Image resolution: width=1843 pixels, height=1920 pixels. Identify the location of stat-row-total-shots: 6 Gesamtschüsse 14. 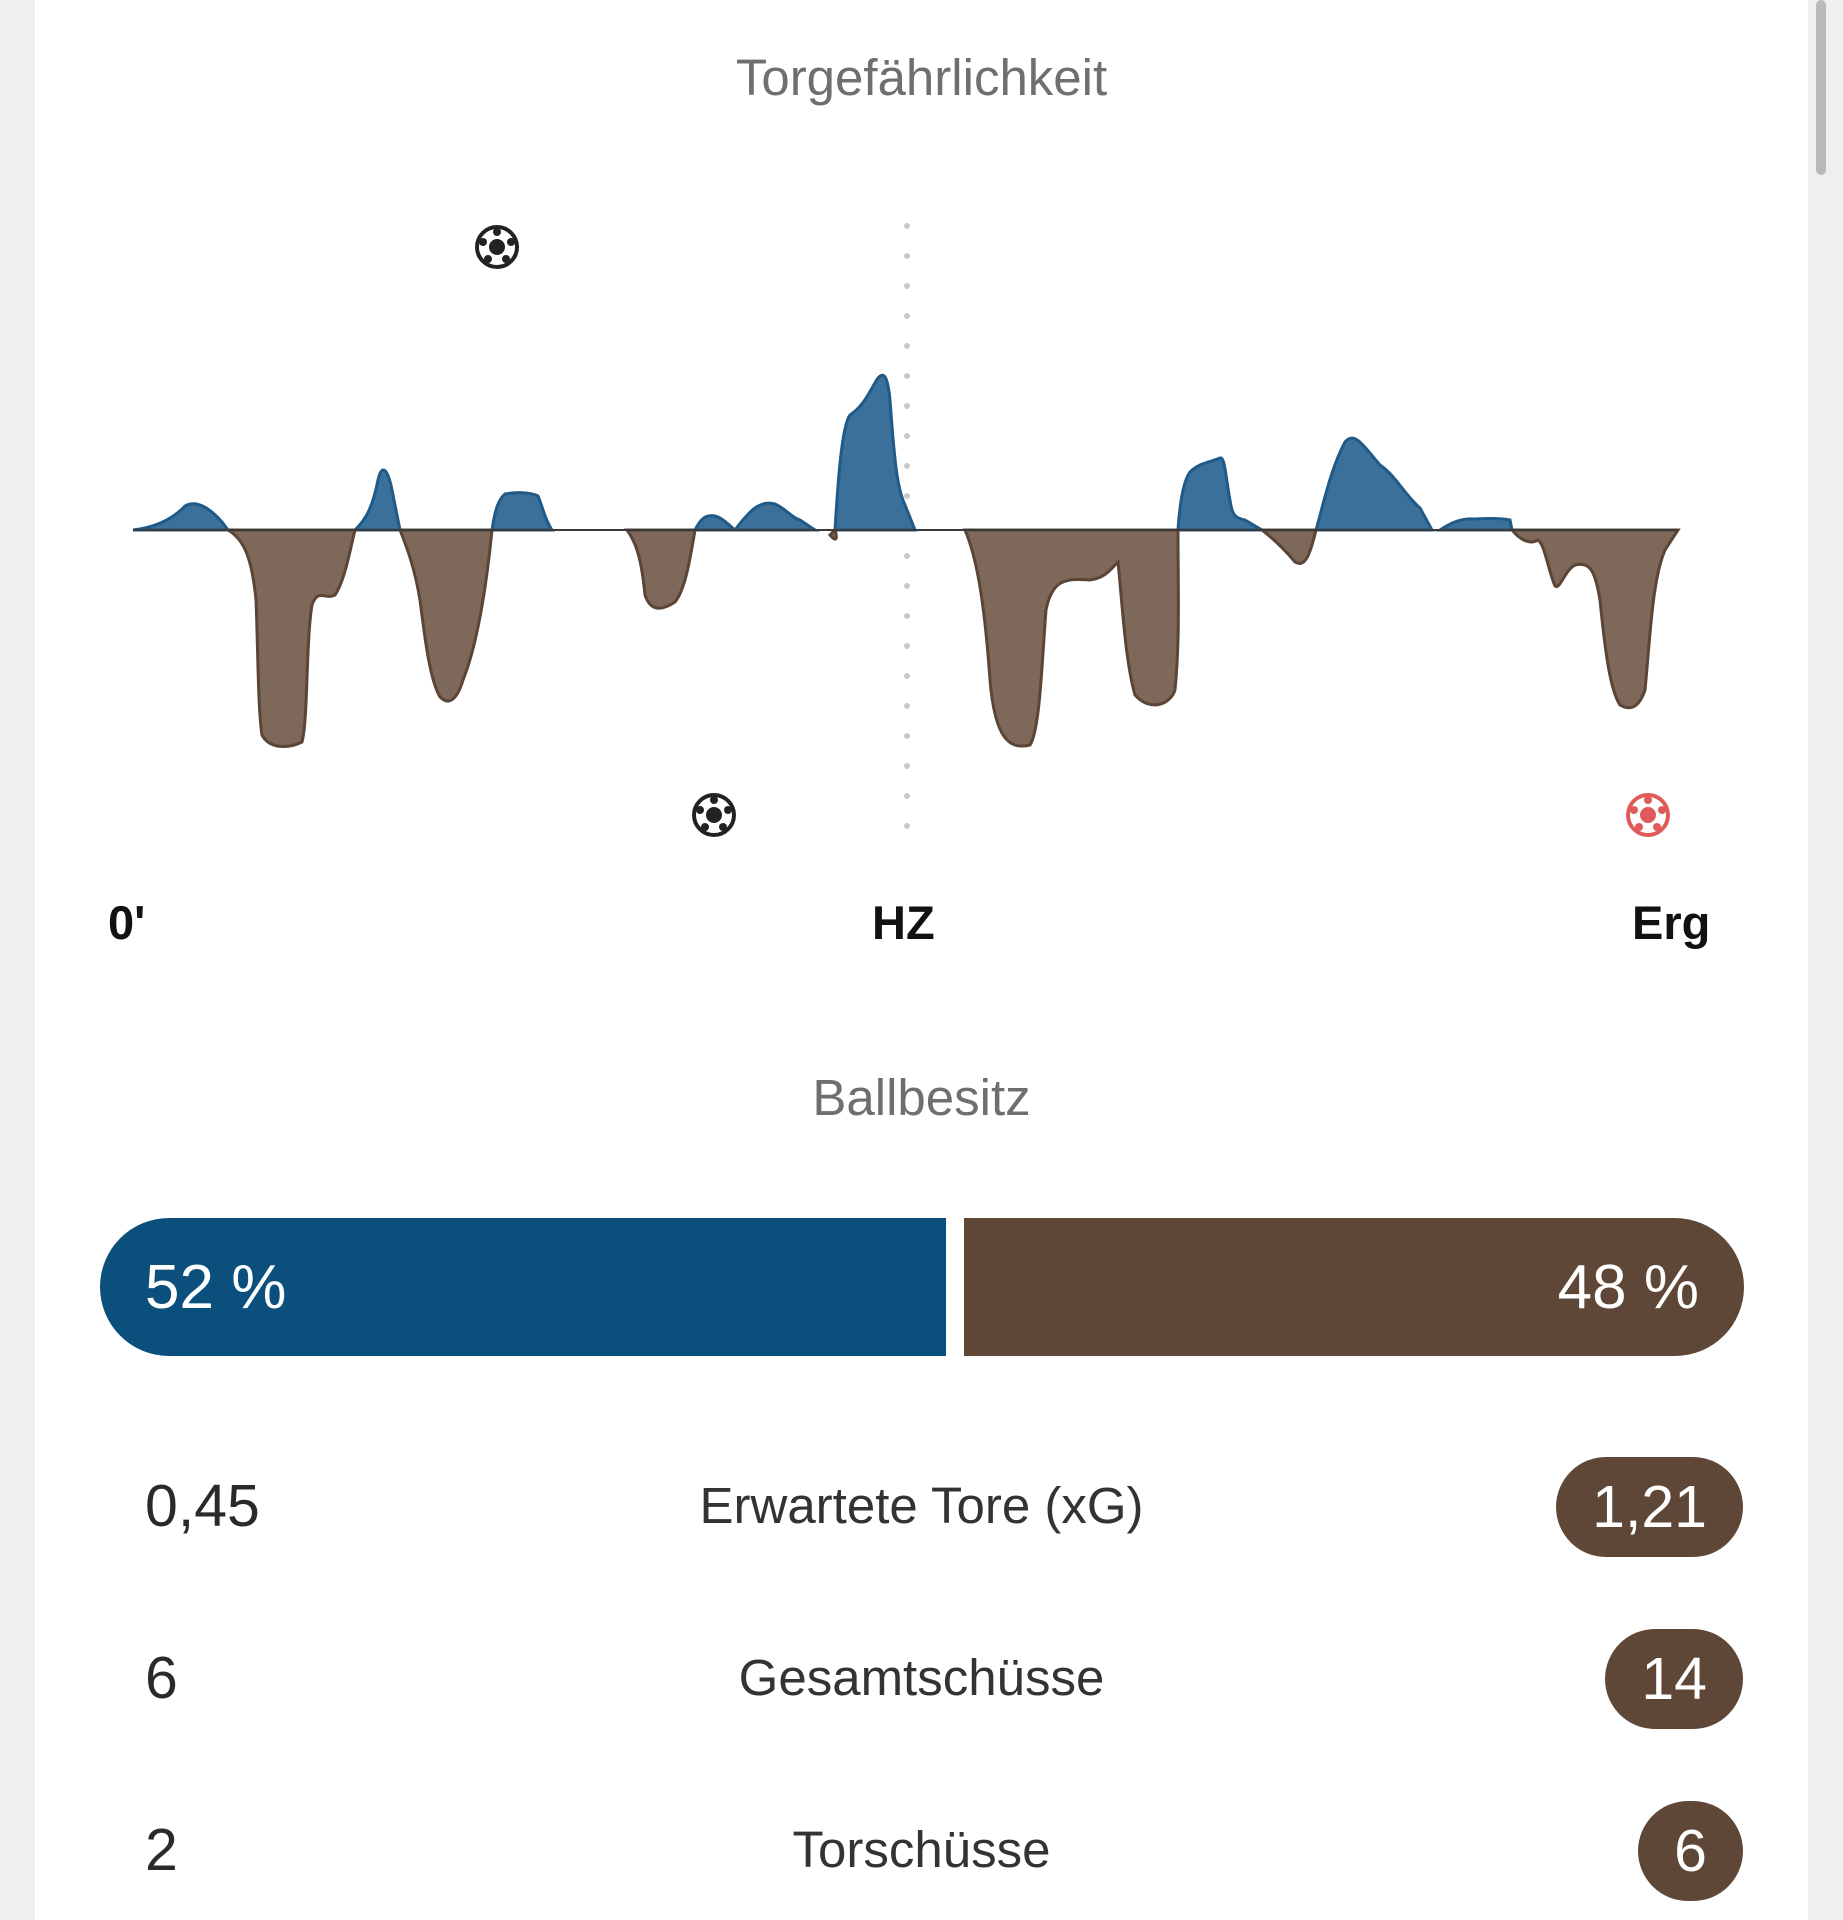
(921, 1678).